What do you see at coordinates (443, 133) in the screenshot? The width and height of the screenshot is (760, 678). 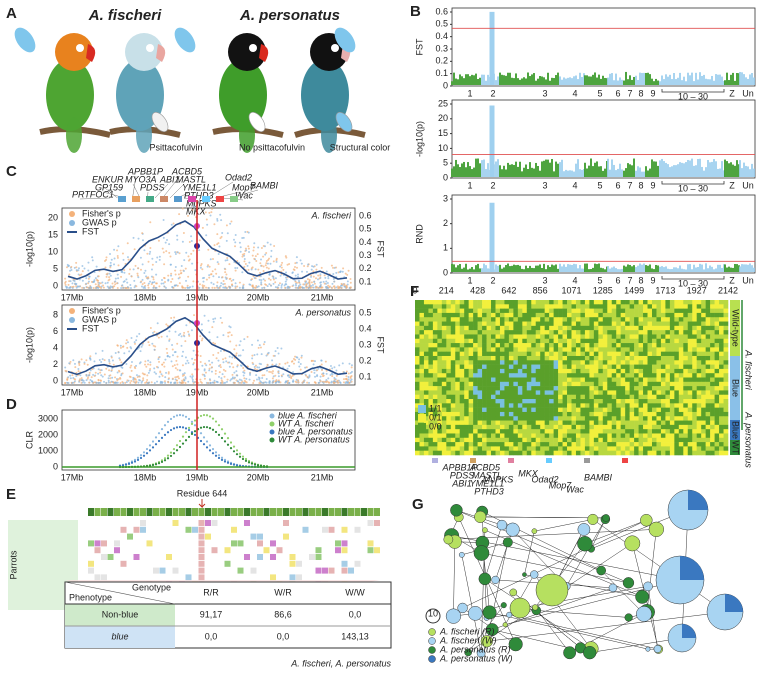 I see `y-tick-label: 15` at bounding box center [443, 133].